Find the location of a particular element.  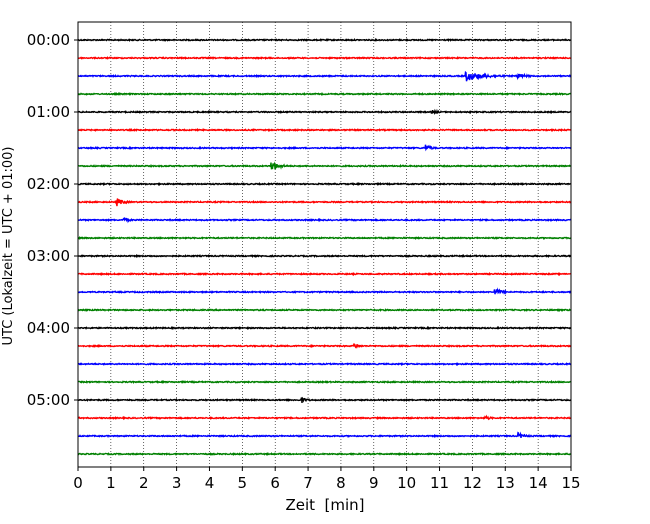

x-tick-label: 13 is located at coordinates (505, 483).